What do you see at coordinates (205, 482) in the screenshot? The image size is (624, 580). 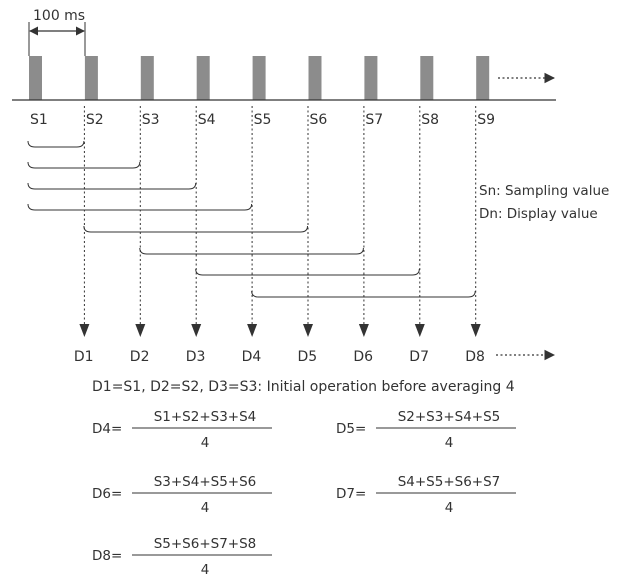 I see `formula-numerator: S3+S4+S5+S6` at bounding box center [205, 482].